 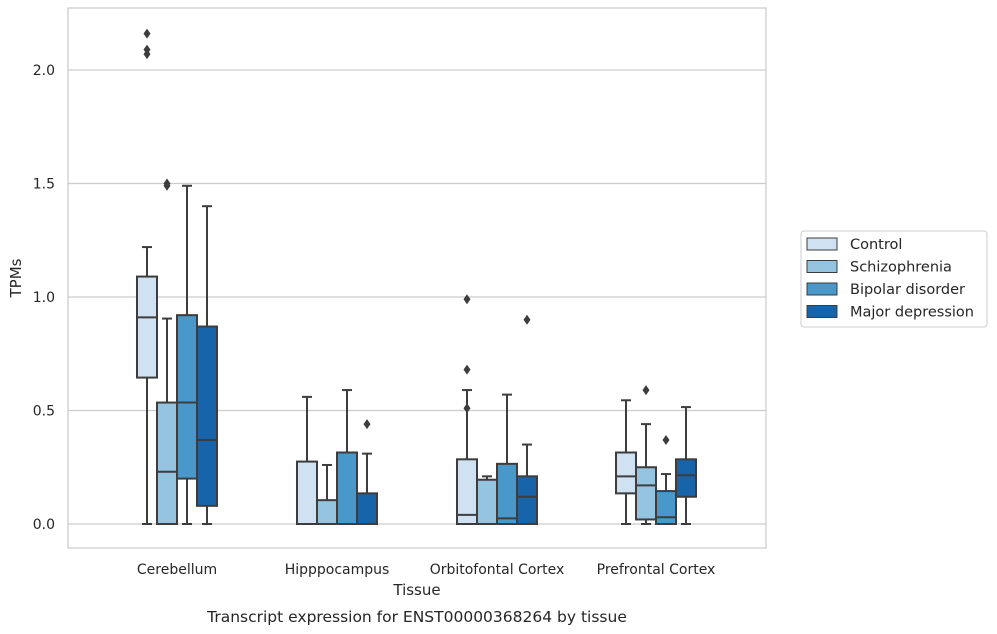 What do you see at coordinates (907, 290) in the screenshot?
I see `legend-label: Bipolar disorder` at bounding box center [907, 290].